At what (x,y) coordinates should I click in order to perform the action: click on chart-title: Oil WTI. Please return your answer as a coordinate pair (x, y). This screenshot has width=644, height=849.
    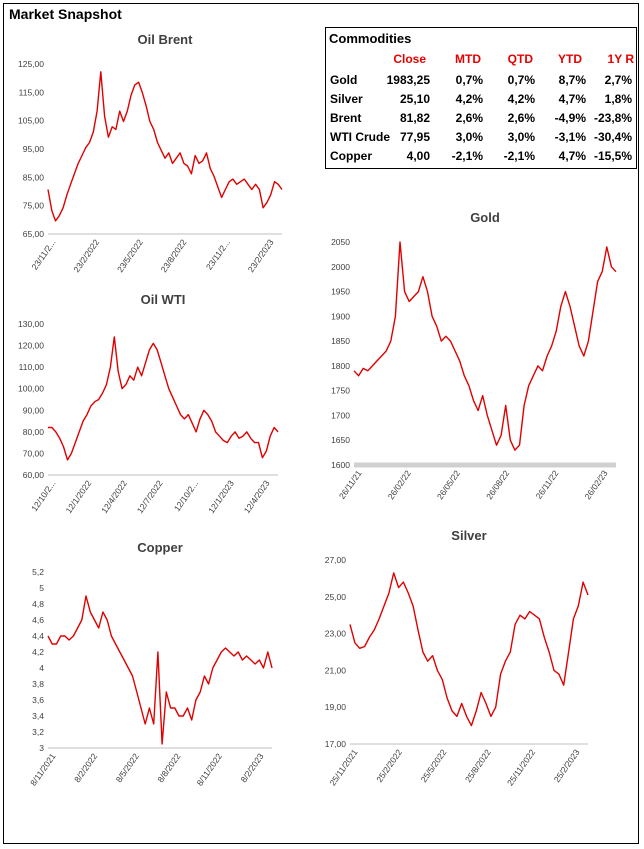
    Looking at the image, I should click on (163, 299).